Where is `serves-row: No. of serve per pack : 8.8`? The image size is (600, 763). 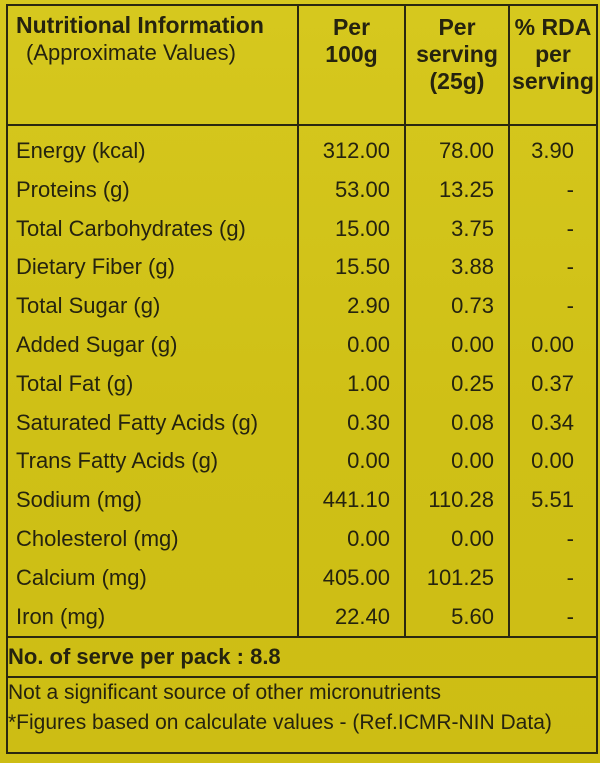
serves-row: No. of serve per pack : 8.8 is located at coordinates (302, 657).